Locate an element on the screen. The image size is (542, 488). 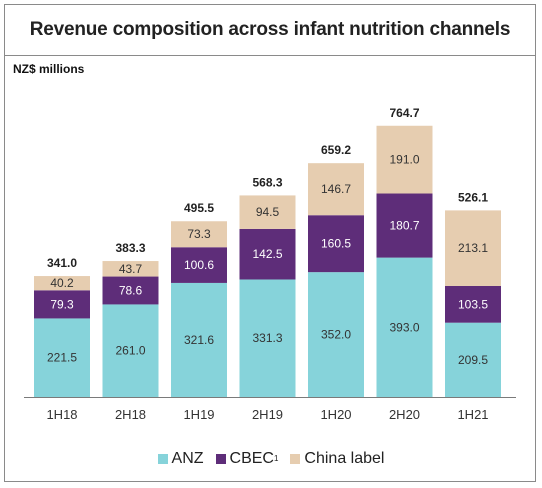
data-label-china-label-1h21: 213.1 is located at coordinates (473, 248).